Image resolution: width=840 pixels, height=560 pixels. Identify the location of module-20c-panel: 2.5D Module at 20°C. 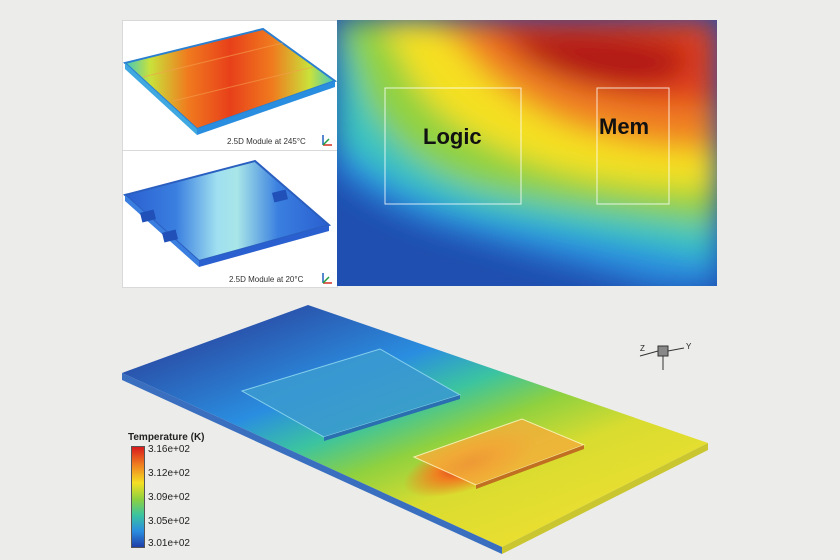
(230, 219).